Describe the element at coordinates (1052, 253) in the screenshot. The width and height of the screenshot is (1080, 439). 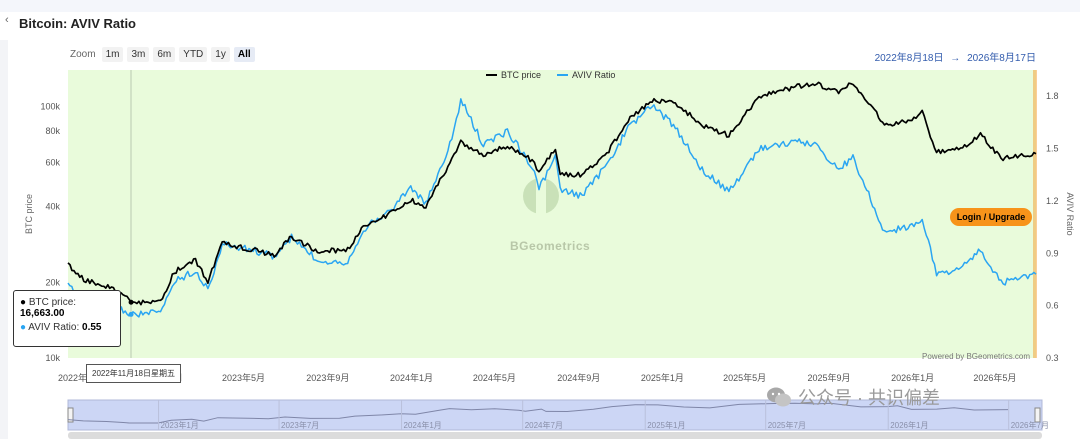
I see `right-tick-label: 0.9` at that location.